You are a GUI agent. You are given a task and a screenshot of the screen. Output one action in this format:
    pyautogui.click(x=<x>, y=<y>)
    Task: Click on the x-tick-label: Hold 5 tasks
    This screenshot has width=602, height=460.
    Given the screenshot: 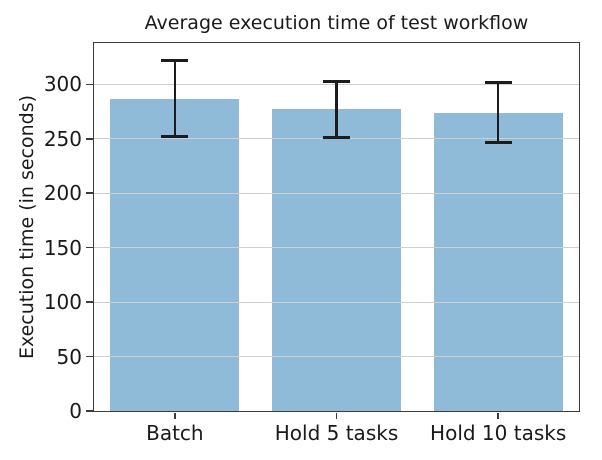 What is the action you would take?
    pyautogui.click(x=336, y=433)
    